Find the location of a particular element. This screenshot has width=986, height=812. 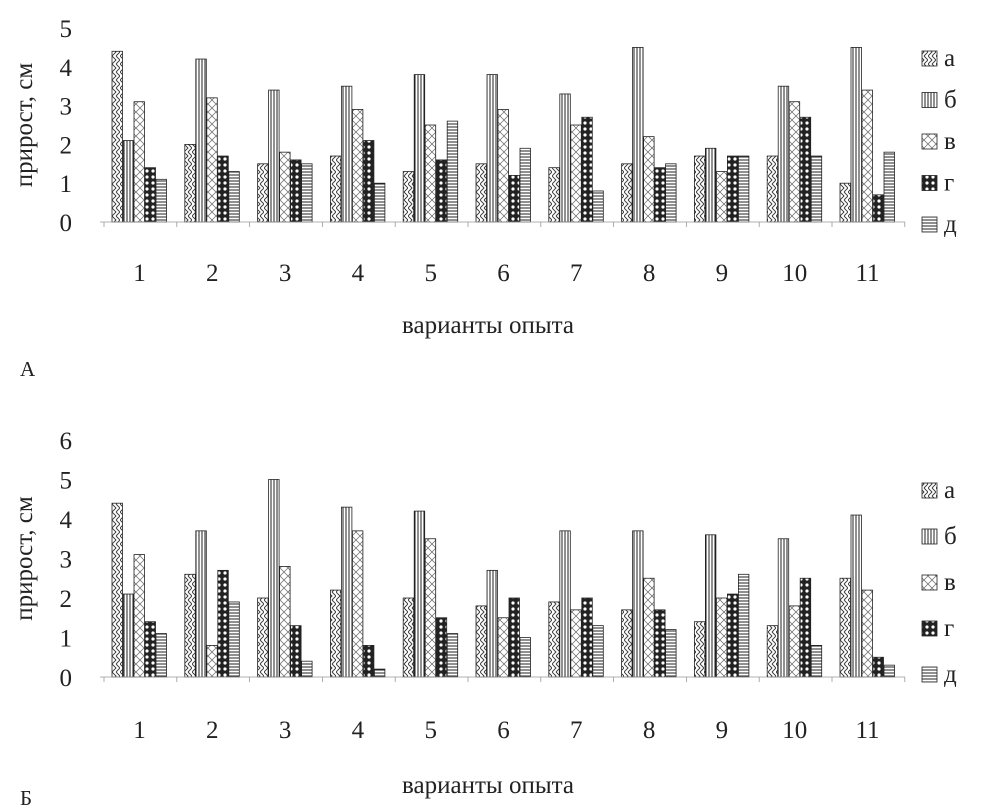

legend-label: а is located at coordinates (949, 58).